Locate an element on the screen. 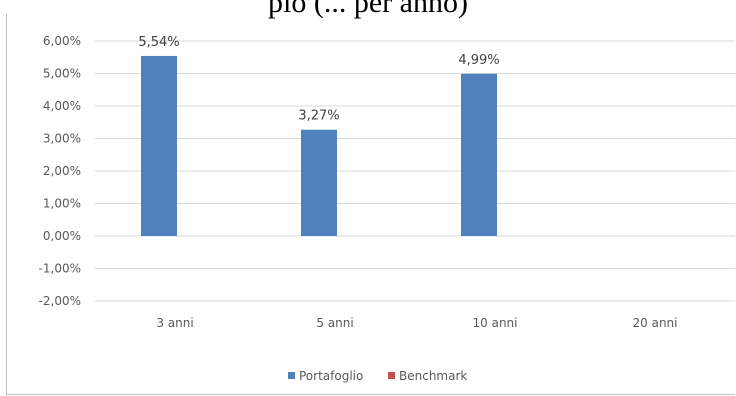 This screenshot has width=736, height=396. legend-swatch-benchmark is located at coordinates (391, 375).